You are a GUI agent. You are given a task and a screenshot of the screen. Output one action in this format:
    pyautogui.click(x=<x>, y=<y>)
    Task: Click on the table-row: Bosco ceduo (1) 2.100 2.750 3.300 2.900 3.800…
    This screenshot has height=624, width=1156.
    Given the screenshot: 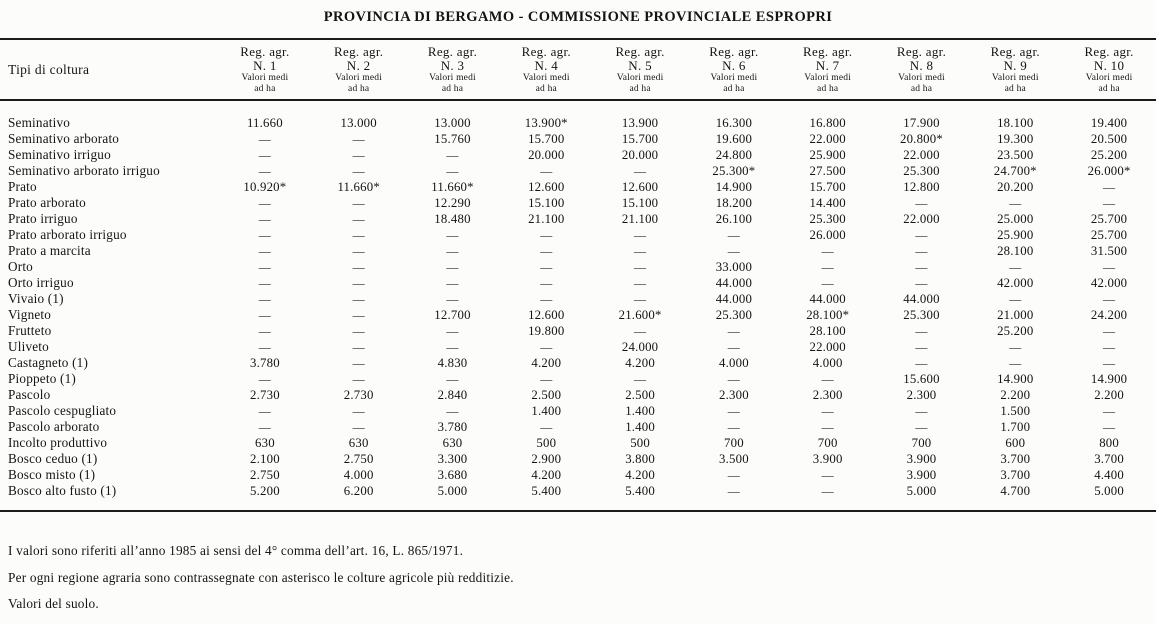 What is the action you would take?
    pyautogui.click(x=578, y=459)
    